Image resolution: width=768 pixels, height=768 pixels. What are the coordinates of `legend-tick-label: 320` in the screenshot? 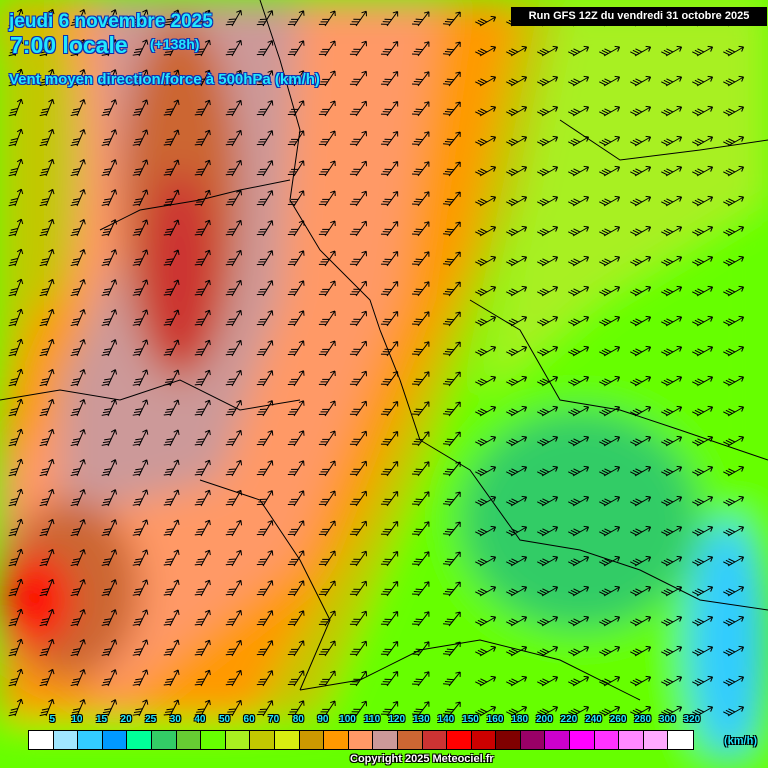 It's located at (692, 719).